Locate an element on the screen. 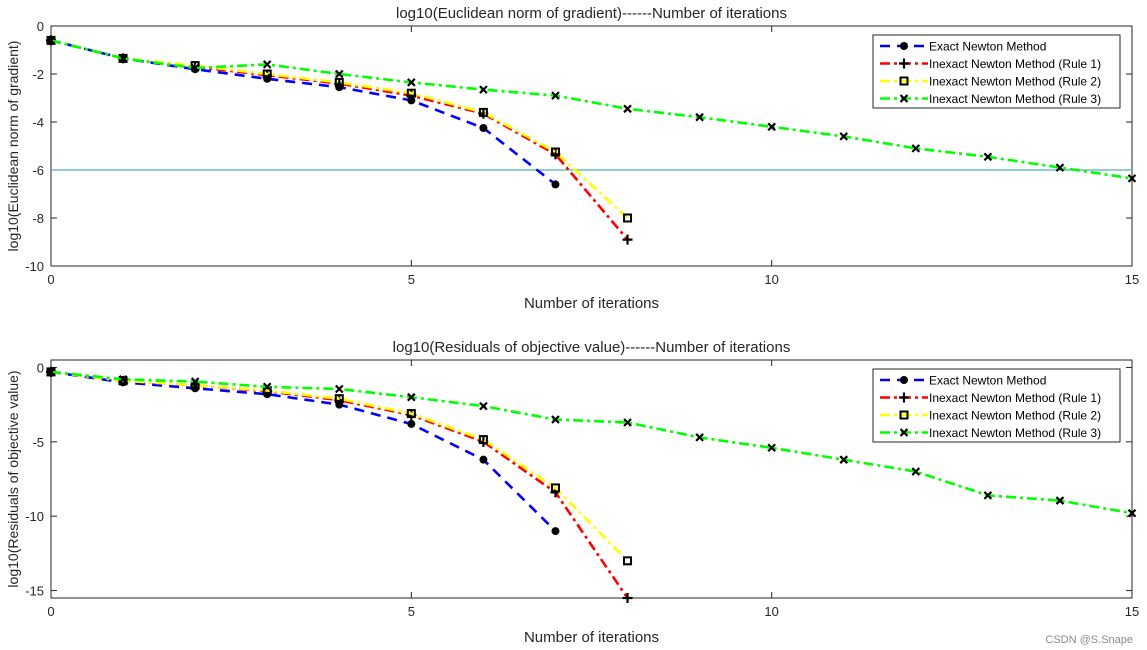  chart-2-xtick-label: 5 is located at coordinates (411, 611).